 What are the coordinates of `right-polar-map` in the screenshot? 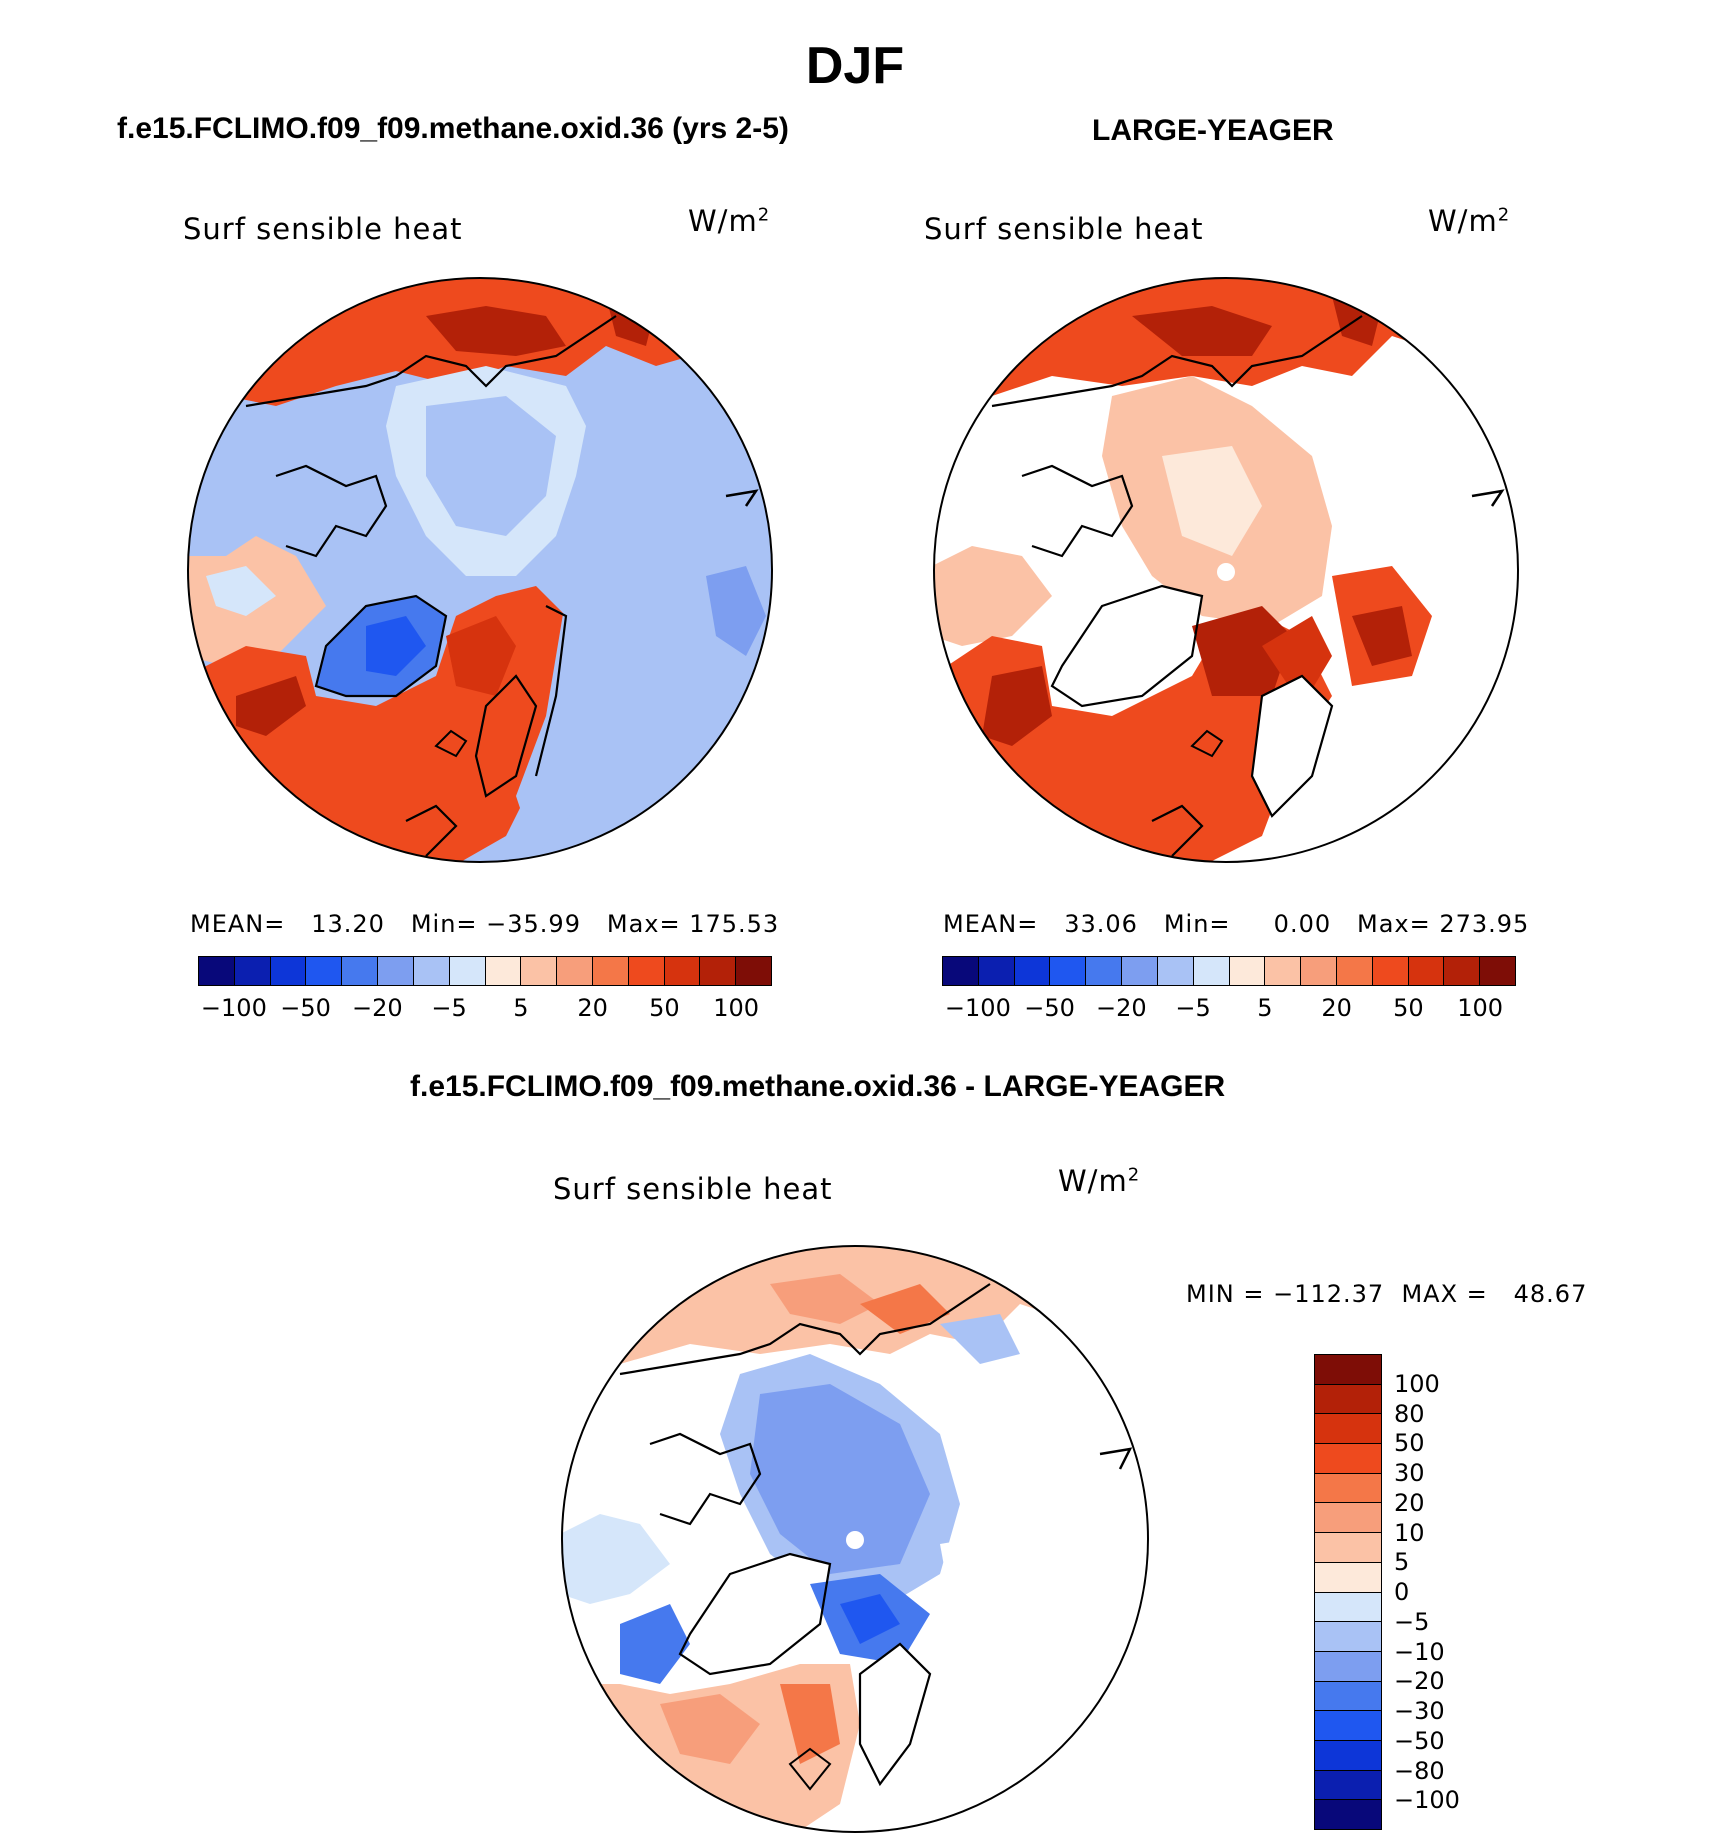 It's located at (1226, 570).